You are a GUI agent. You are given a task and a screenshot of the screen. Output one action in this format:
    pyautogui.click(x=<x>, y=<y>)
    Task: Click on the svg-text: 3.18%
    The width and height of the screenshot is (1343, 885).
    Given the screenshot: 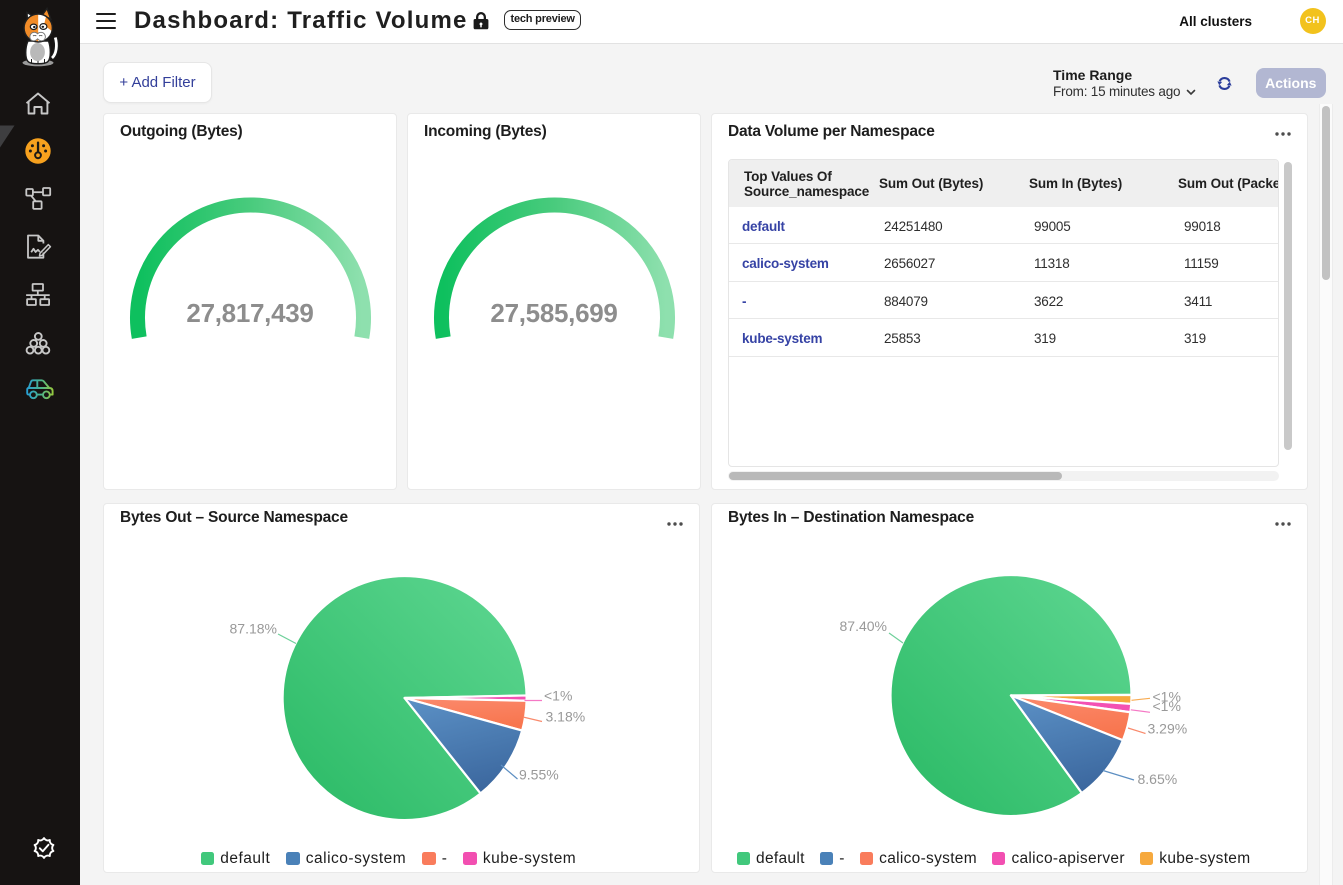 What is the action you would take?
    pyautogui.click(x=566, y=717)
    